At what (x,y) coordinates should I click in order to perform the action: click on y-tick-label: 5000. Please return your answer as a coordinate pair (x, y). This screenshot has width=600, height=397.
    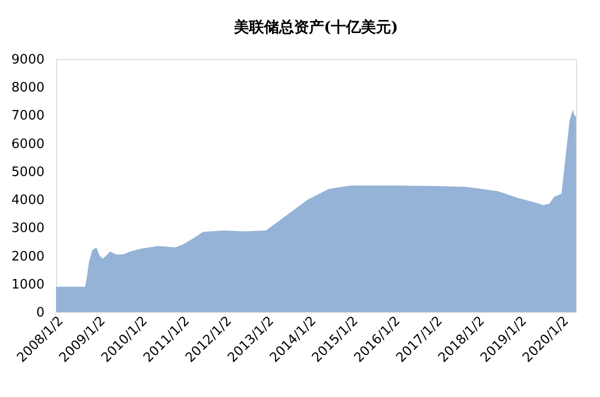
    Looking at the image, I should click on (27, 172).